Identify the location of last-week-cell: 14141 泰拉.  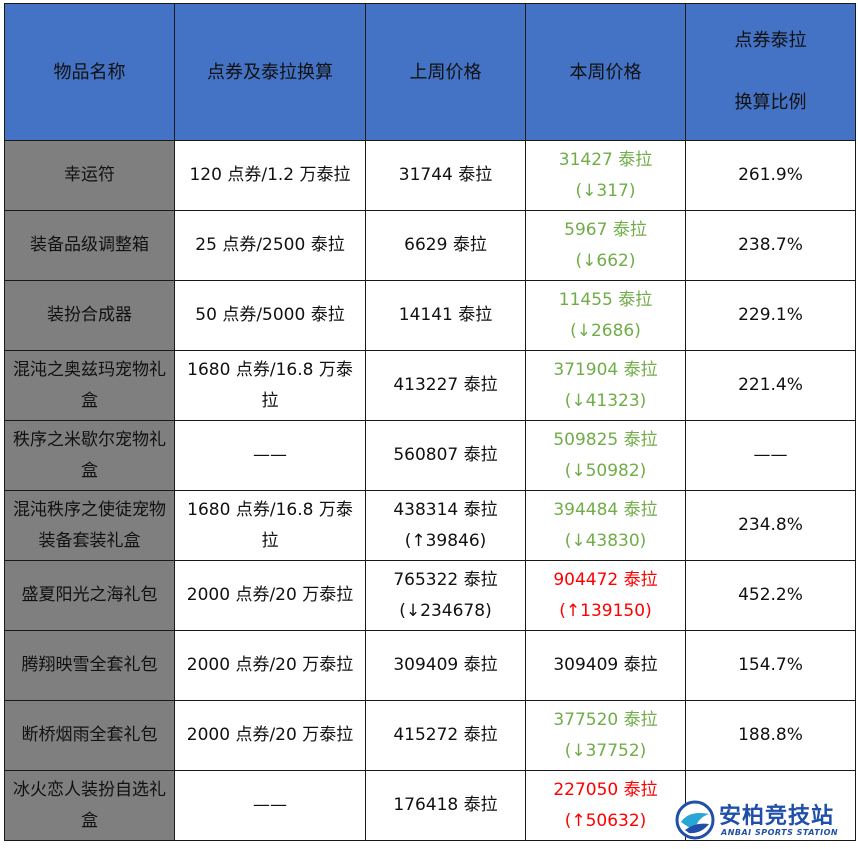
(445, 315).